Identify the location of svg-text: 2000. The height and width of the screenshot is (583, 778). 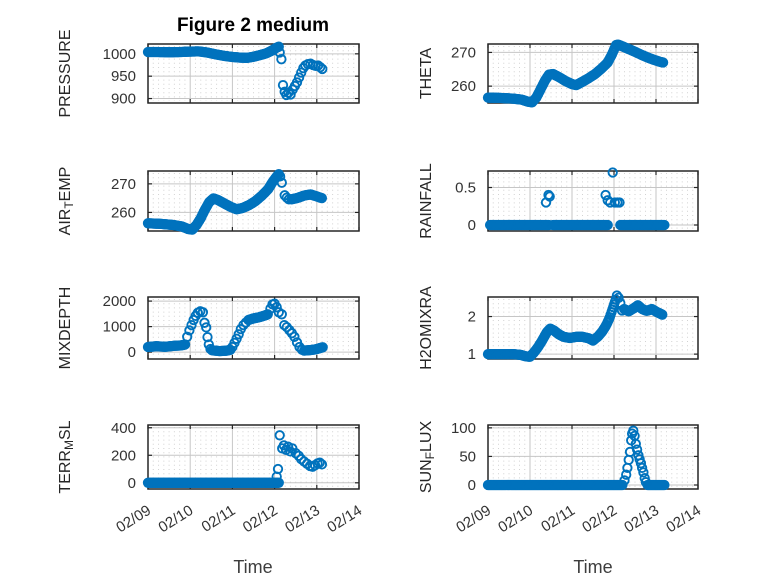
(119, 301).